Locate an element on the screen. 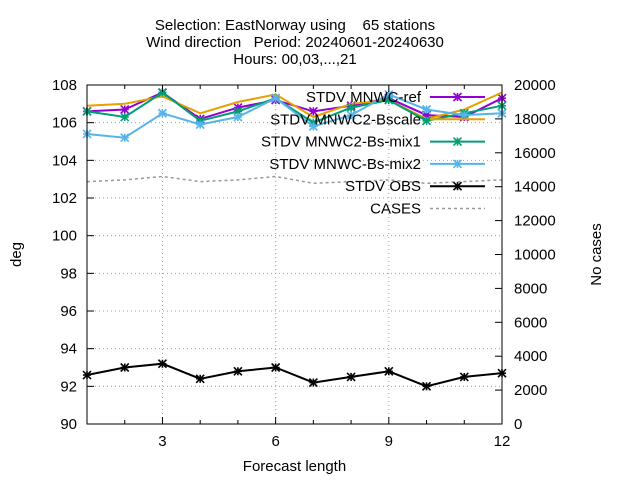  y2-tick-label: 2000 is located at coordinates (530, 390).